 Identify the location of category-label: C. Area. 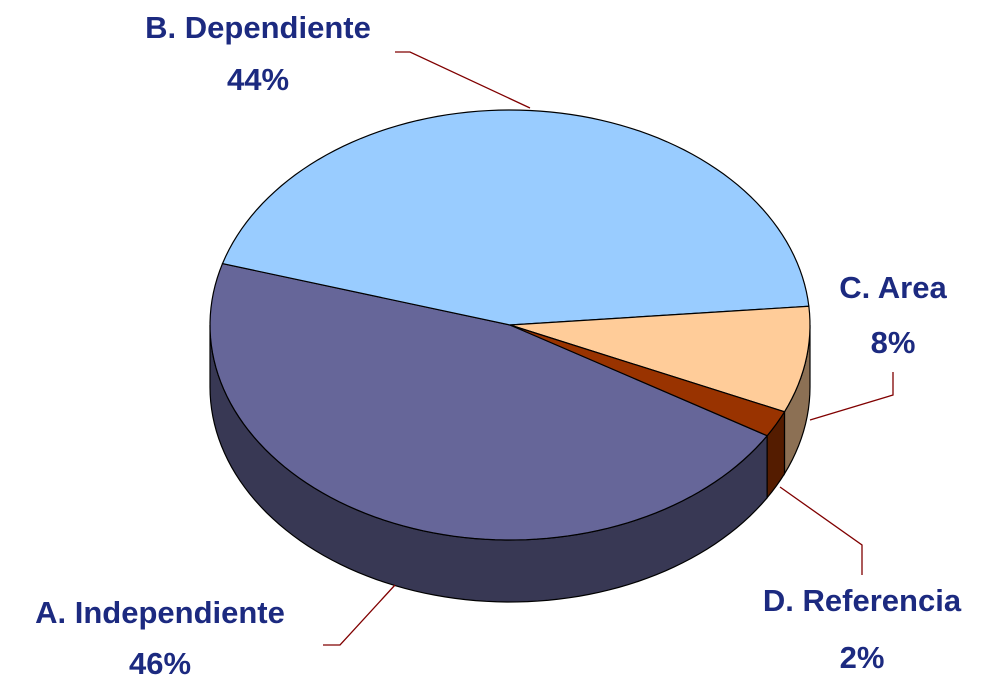
(893, 287).